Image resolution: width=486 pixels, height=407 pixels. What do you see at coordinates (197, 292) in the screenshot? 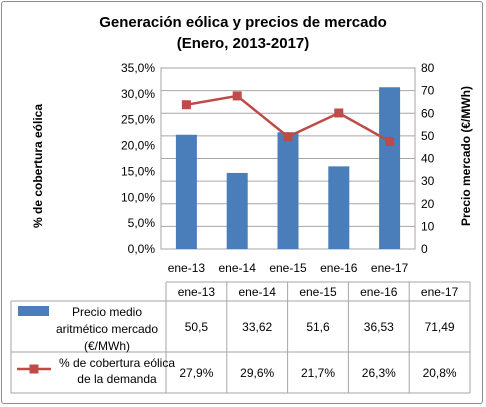
I see `table-header-cell: ene-13` at bounding box center [197, 292].